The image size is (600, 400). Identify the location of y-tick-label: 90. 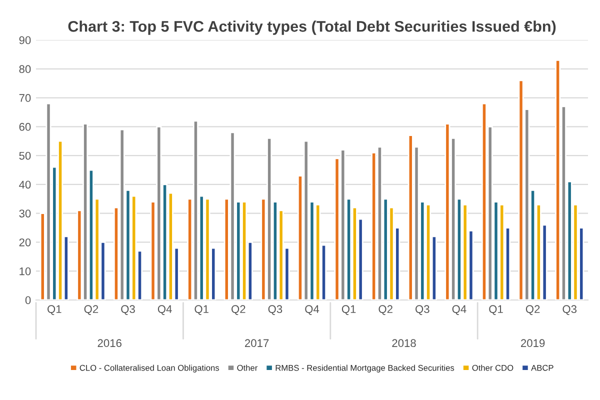
(25, 40).